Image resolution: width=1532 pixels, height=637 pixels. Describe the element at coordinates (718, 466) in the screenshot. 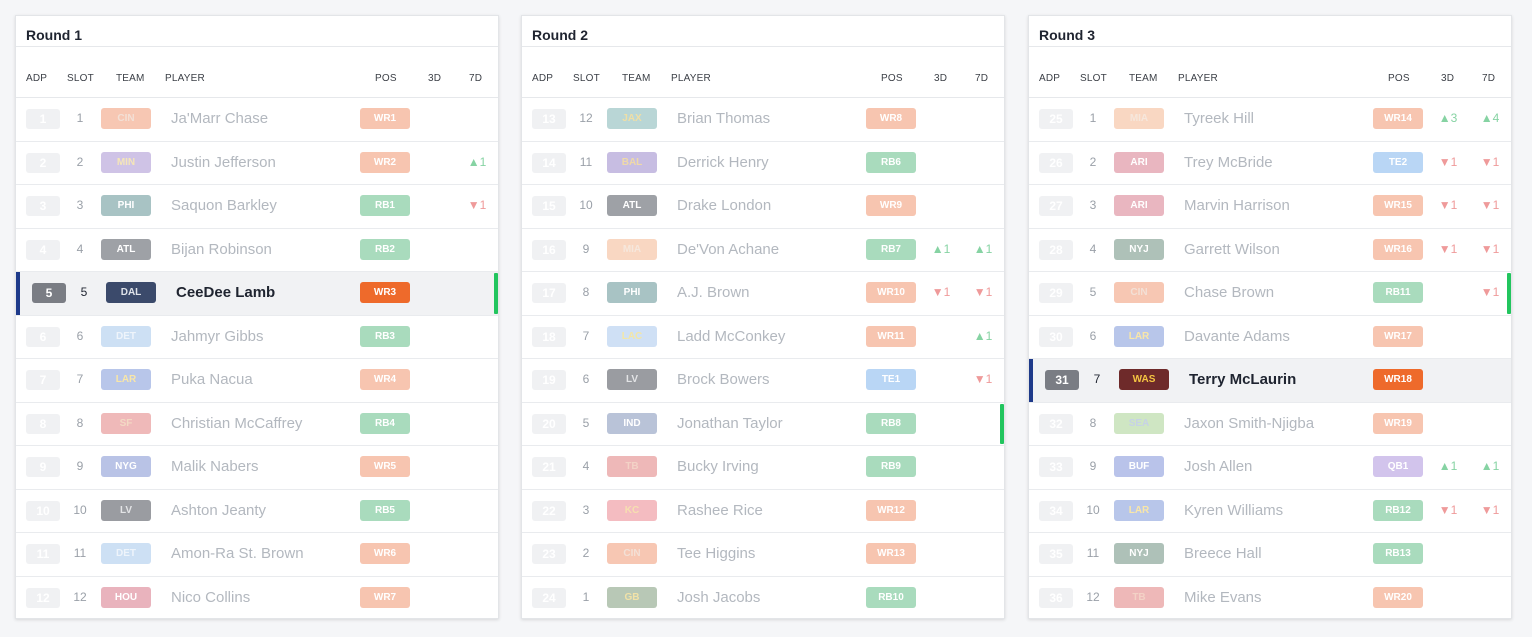

I see `player-name: Bucky Irving` at that location.